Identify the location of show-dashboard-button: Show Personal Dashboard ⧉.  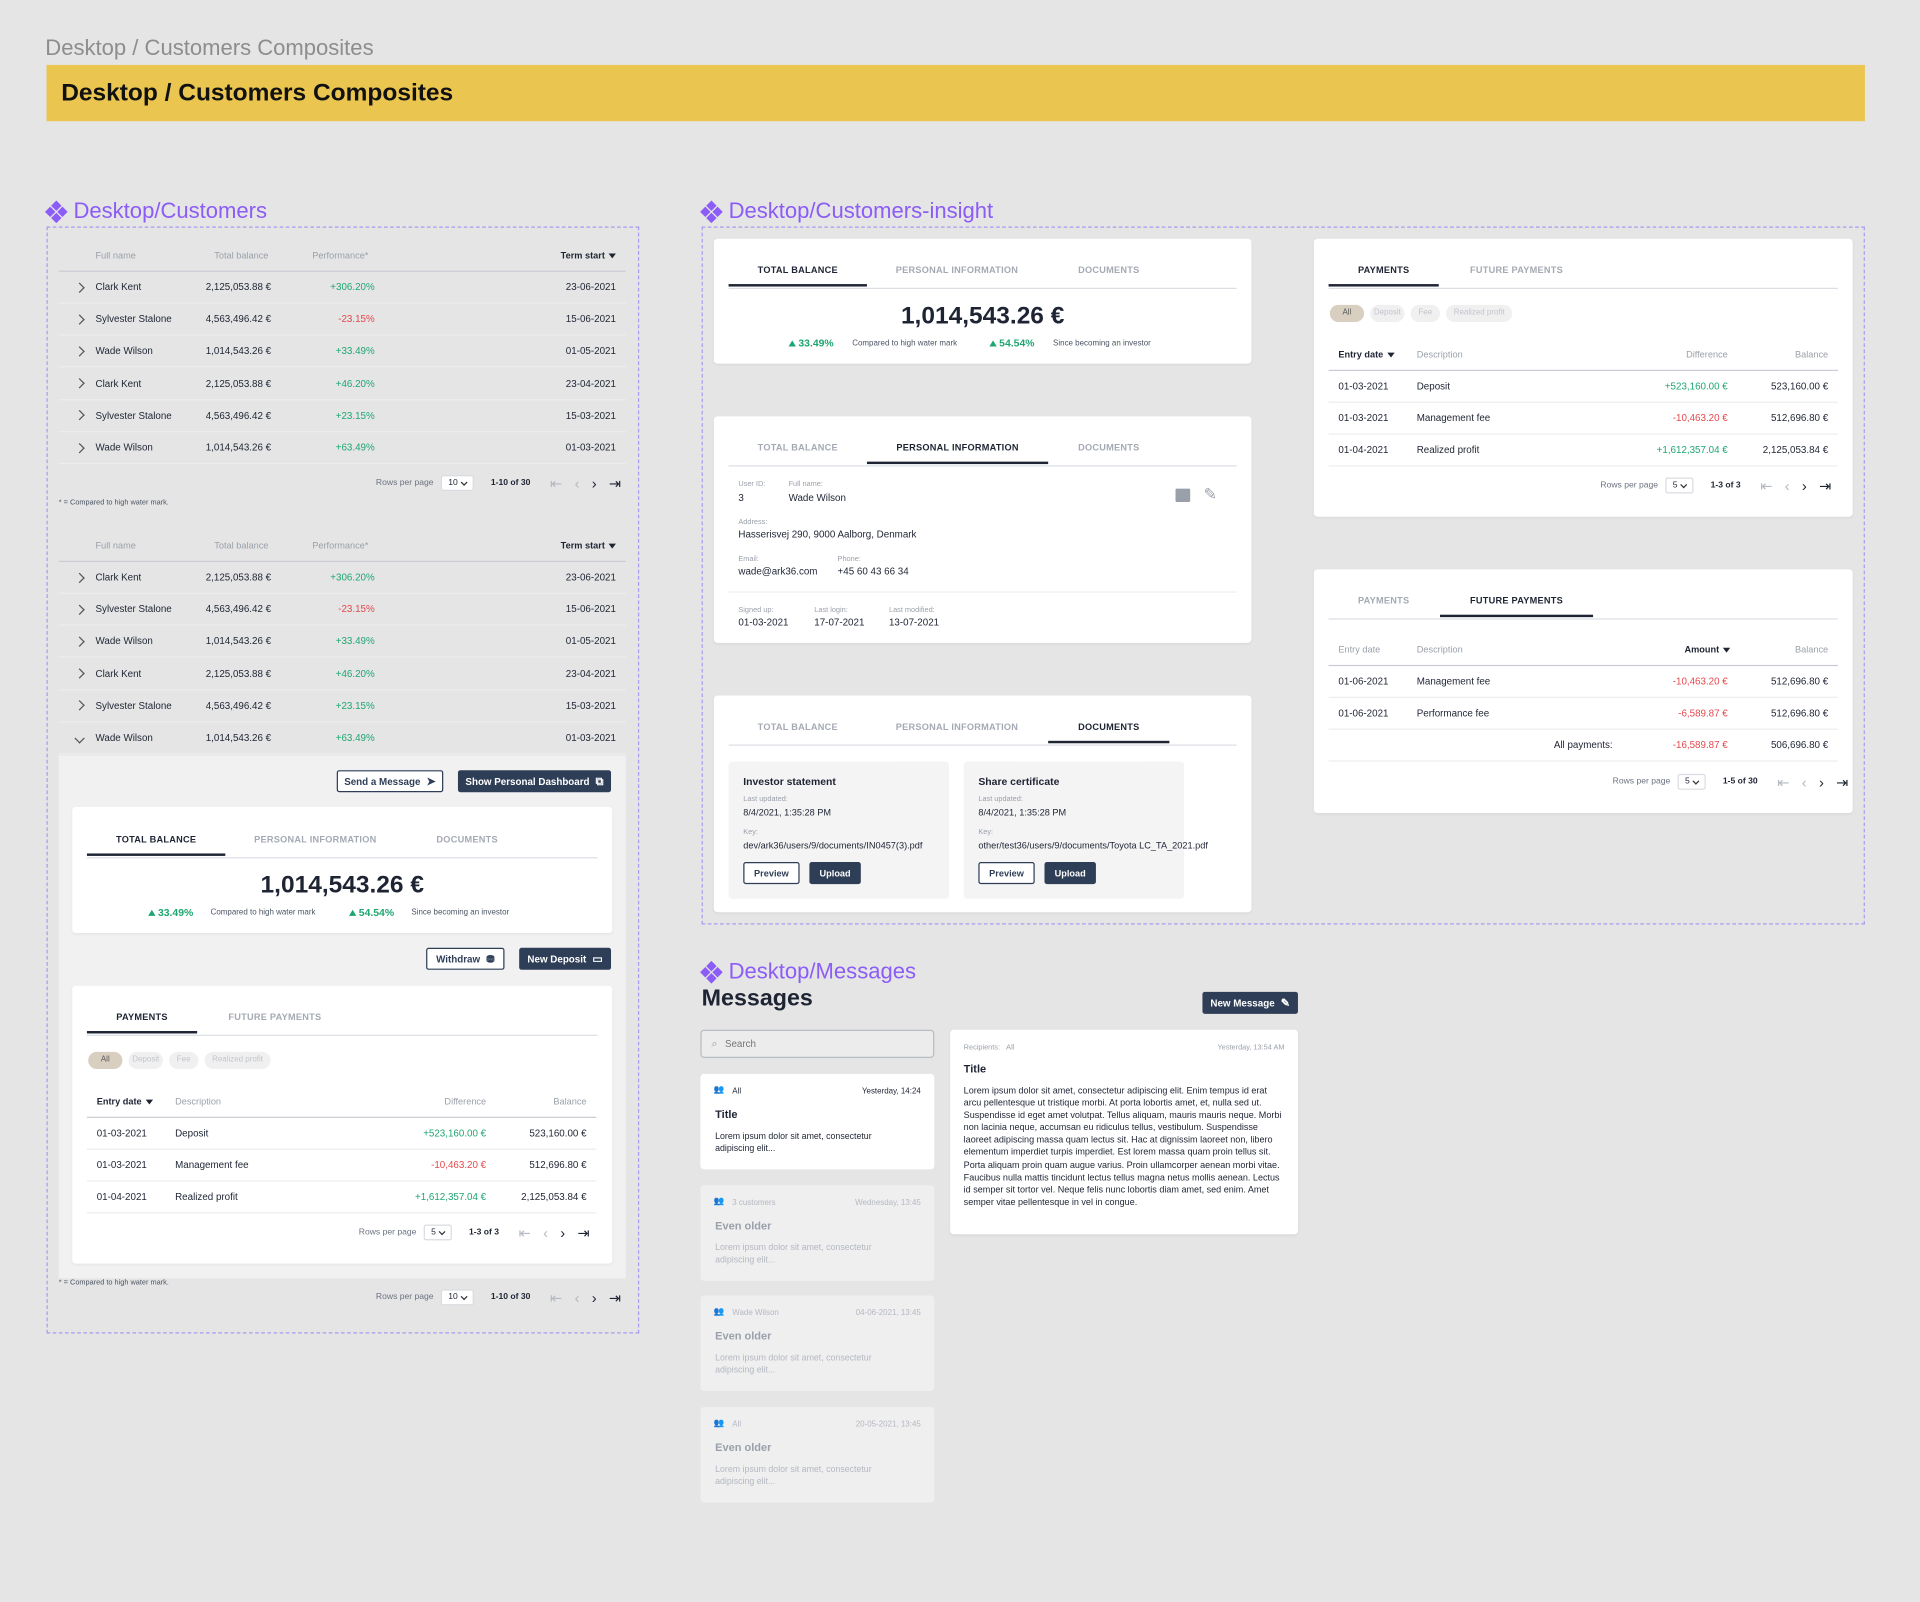
(534, 781).